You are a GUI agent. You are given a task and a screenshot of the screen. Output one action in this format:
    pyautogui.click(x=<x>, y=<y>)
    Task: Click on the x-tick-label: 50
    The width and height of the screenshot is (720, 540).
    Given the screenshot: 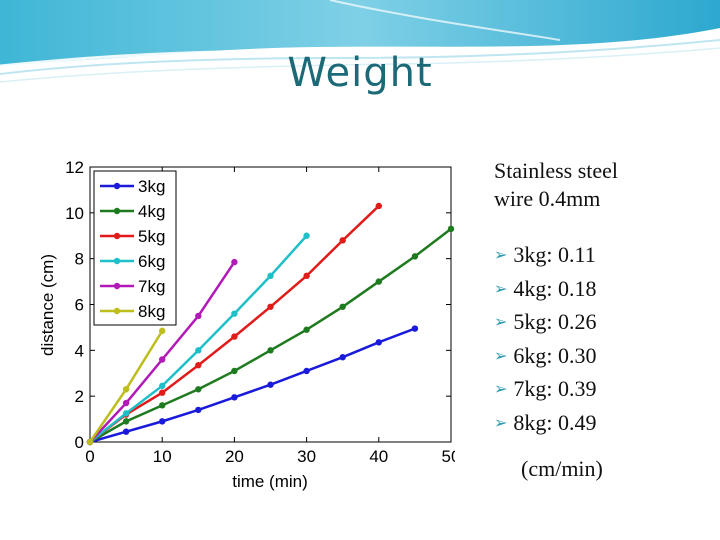 What is the action you would take?
    pyautogui.click(x=448, y=456)
    